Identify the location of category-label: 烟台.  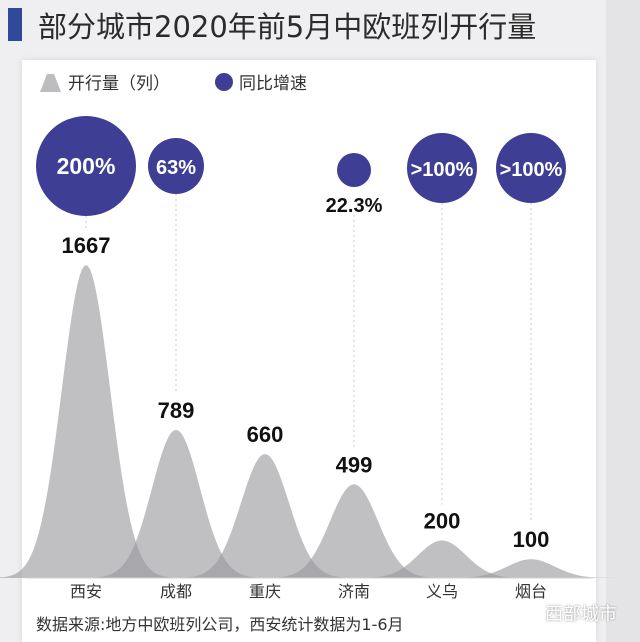
(531, 591).